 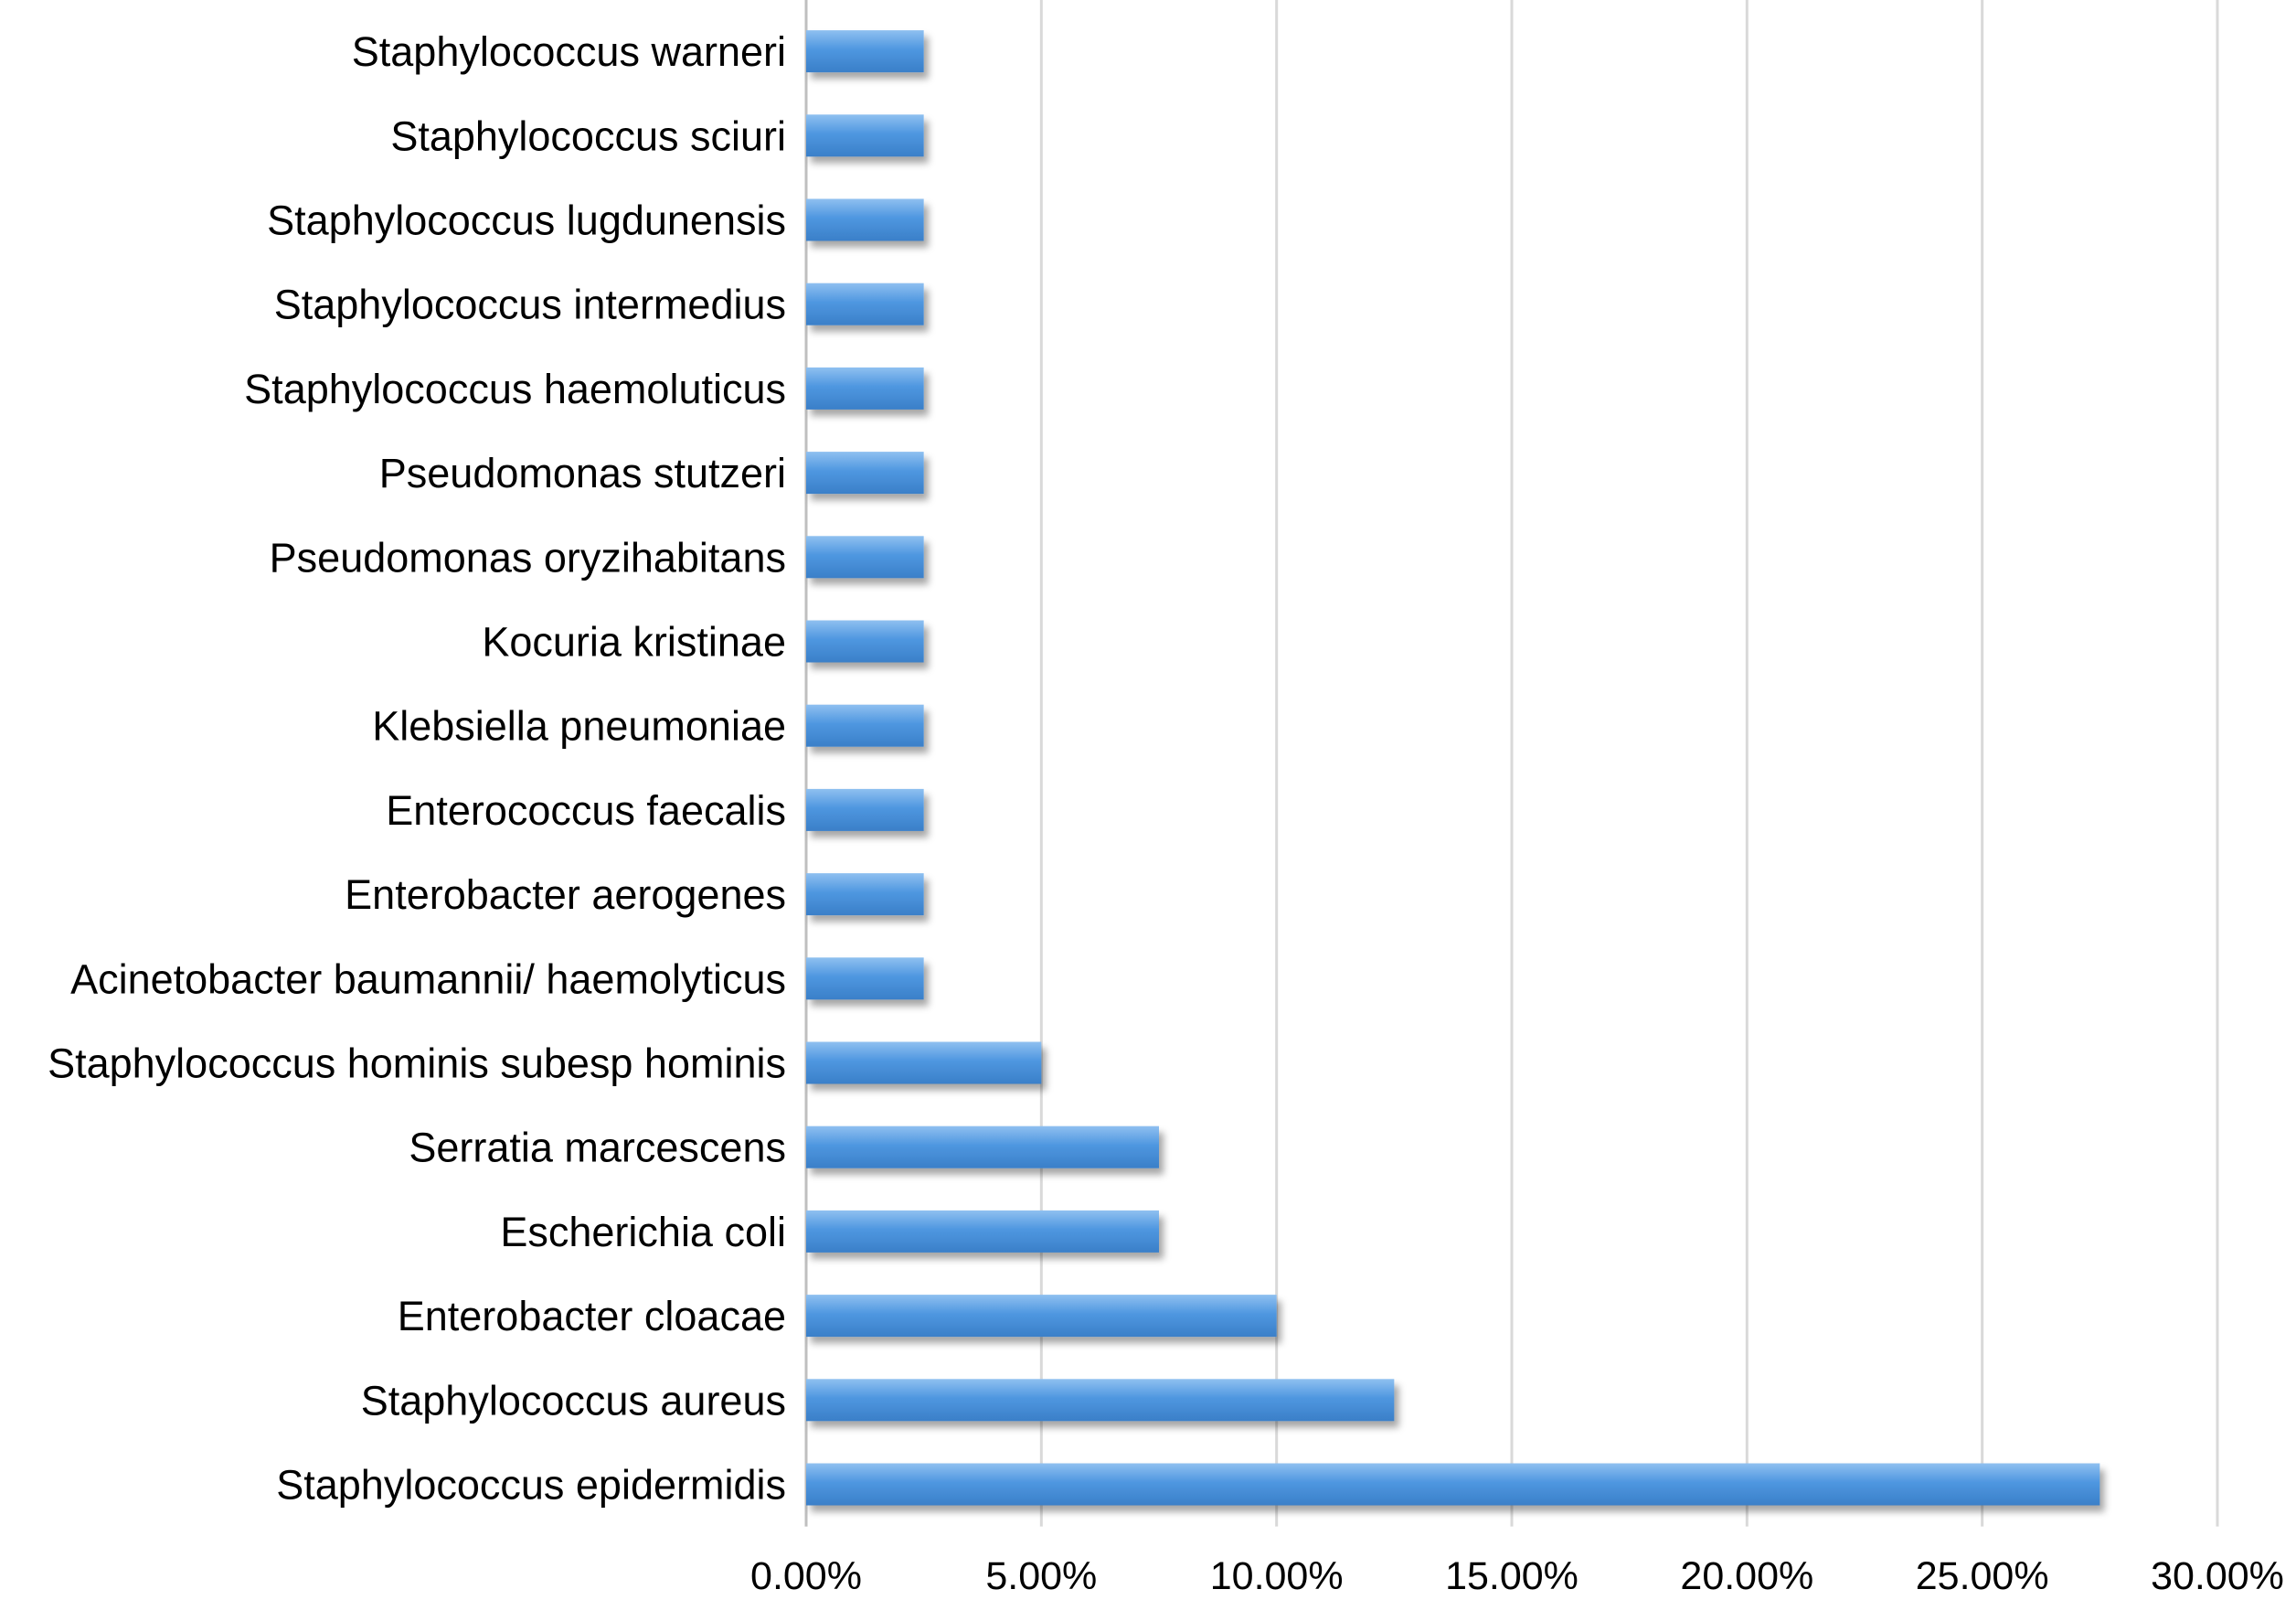 What do you see at coordinates (588, 135) in the screenshot?
I see `category-label: Staphylococcus sciuri` at bounding box center [588, 135].